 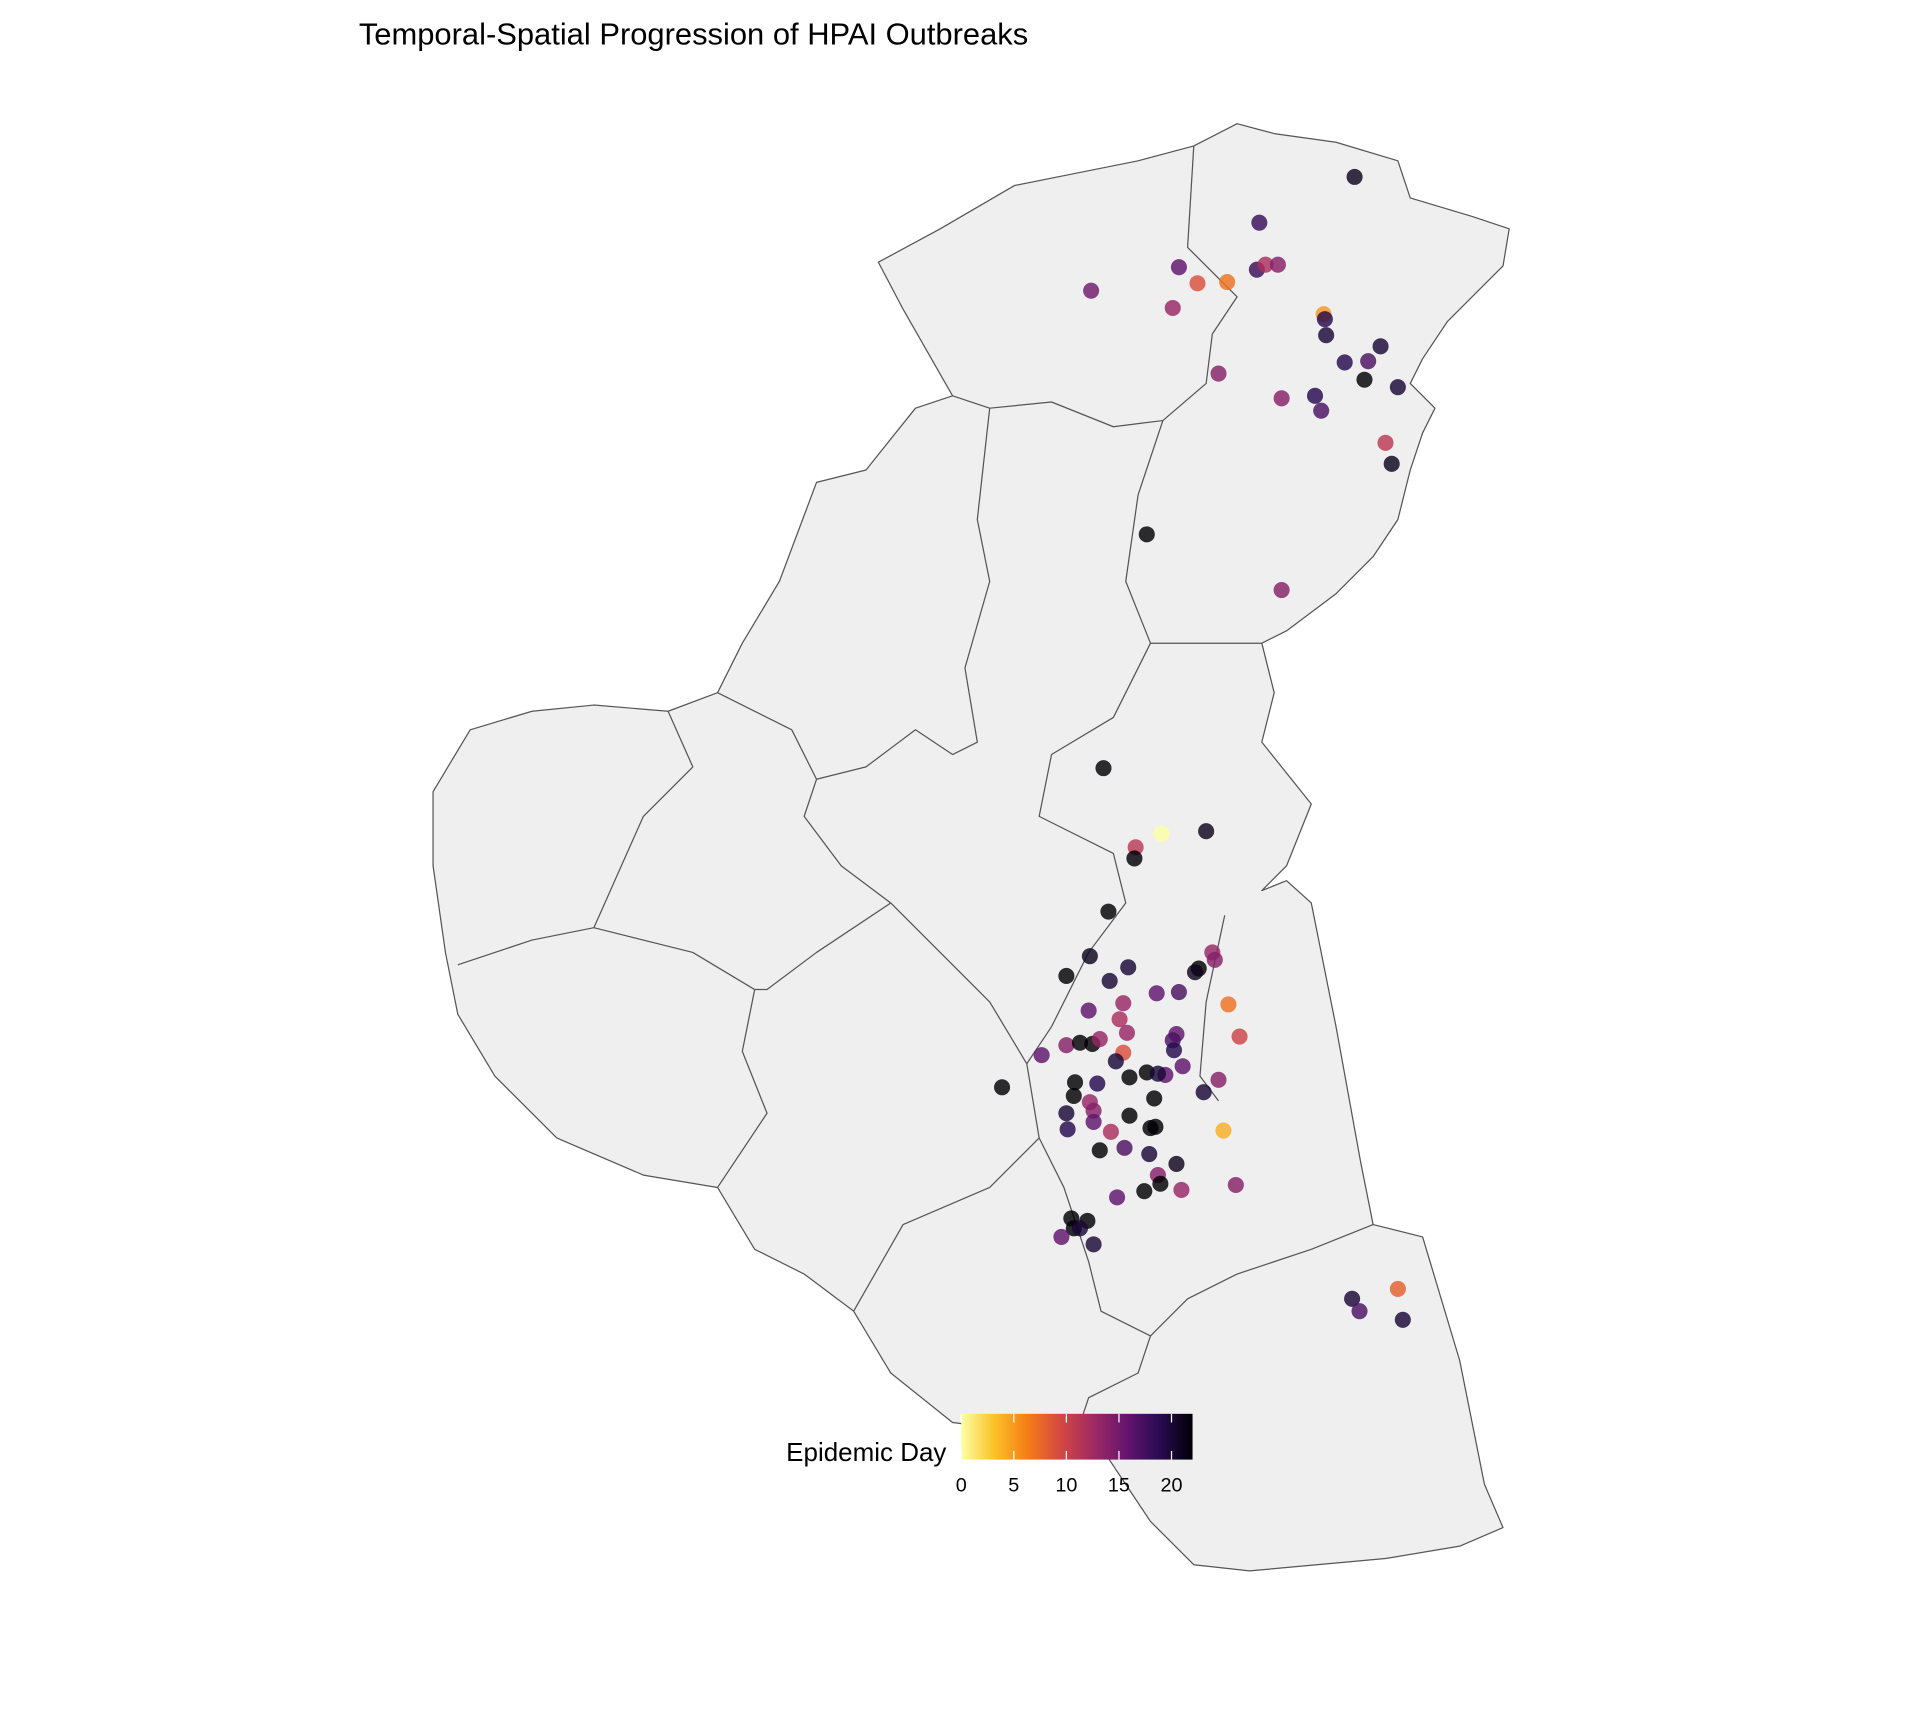 What do you see at coordinates (1202, 748) in the screenshot?
I see `points` at bounding box center [1202, 748].